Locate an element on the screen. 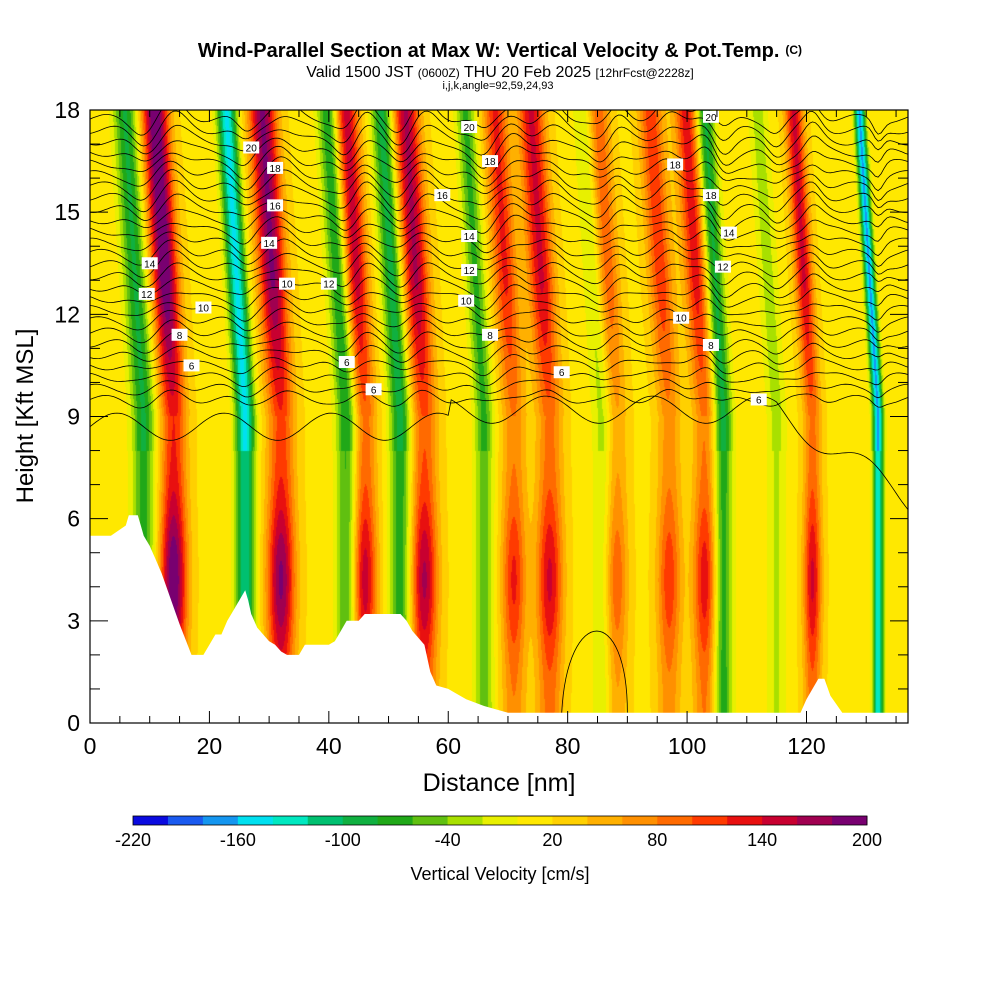  y-tick-label: 15 is located at coordinates (67, 212).